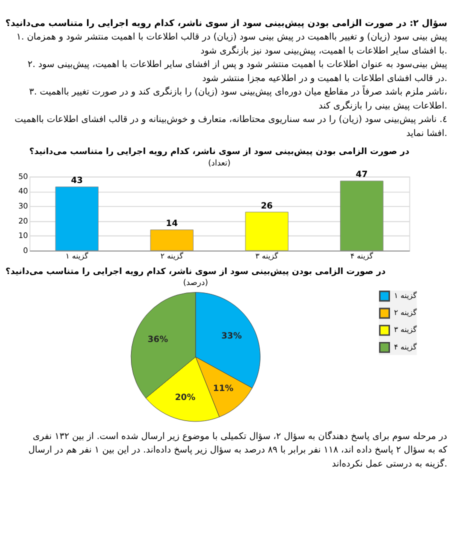  What do you see at coordinates (383, 105) in the screenshot?
I see `text: اطلاعات پیش بینی را بازنگری کند.` at bounding box center [383, 105].